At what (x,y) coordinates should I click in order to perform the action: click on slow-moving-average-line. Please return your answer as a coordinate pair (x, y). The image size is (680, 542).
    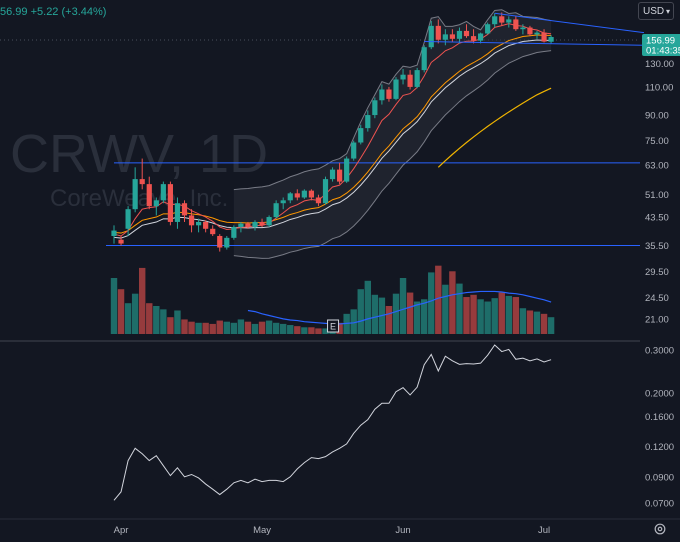
    Looking at the image, I should click on (494, 127).